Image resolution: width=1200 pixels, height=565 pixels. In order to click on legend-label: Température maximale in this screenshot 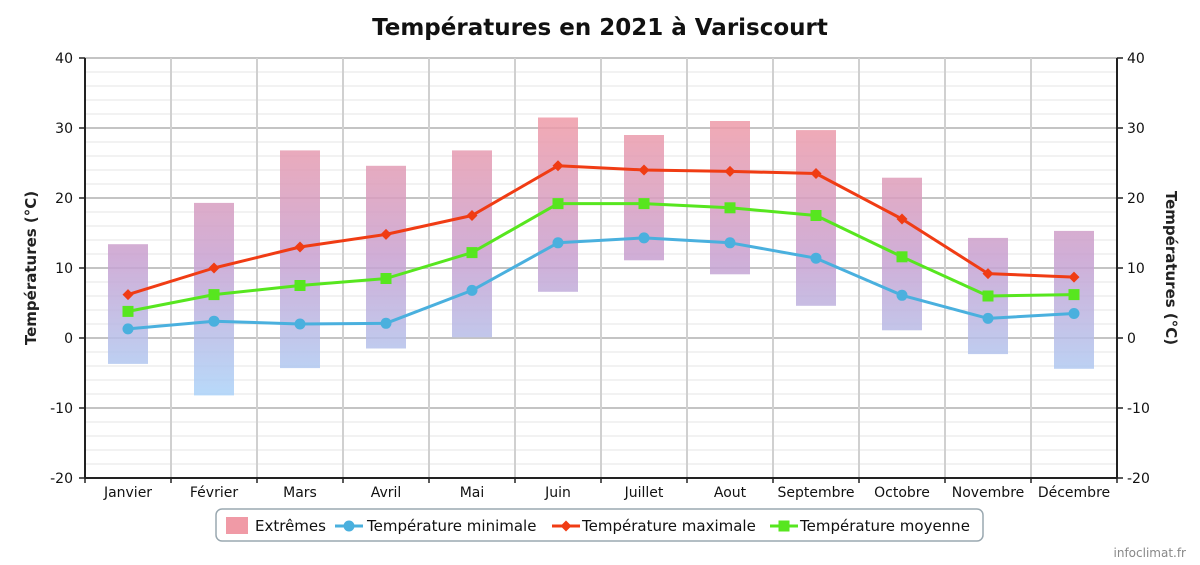, I will do `click(668, 526)`.